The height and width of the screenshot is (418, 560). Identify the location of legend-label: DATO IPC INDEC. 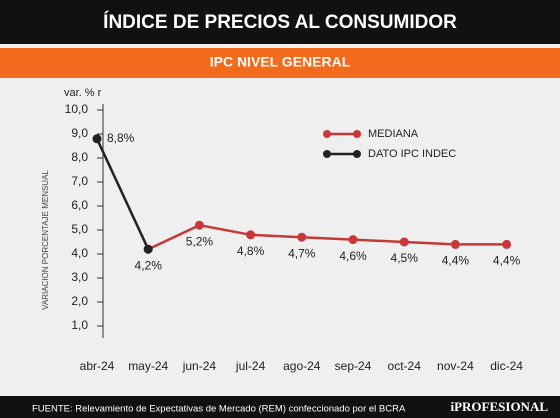
(412, 154).